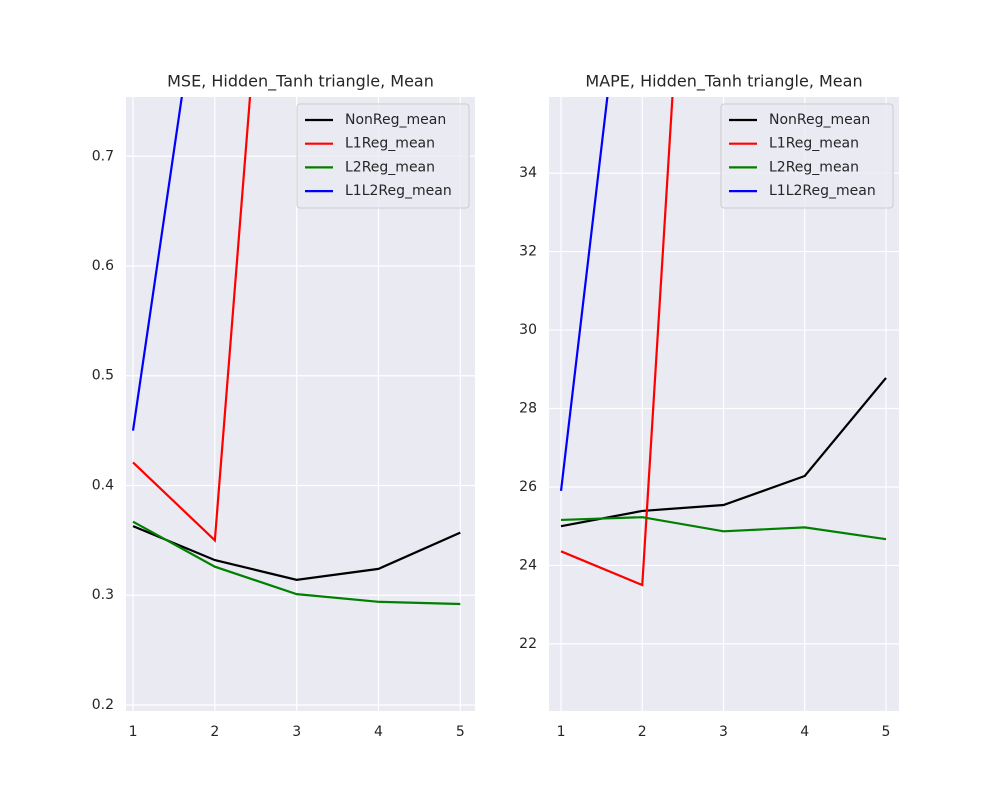  Describe the element at coordinates (300, 82) in the screenshot. I see `chart-title: MSE, Hidden_Tanh triangle, Mean` at that location.